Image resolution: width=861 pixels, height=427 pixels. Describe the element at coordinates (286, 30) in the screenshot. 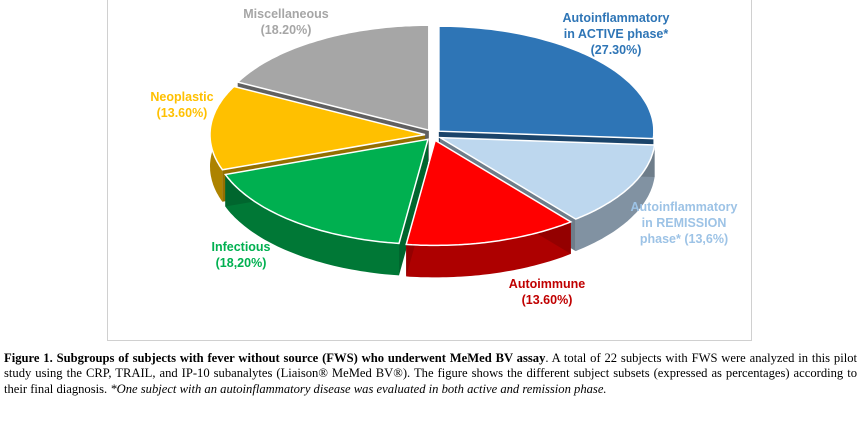

I see `slice-label-line: (18.20%)` at that location.